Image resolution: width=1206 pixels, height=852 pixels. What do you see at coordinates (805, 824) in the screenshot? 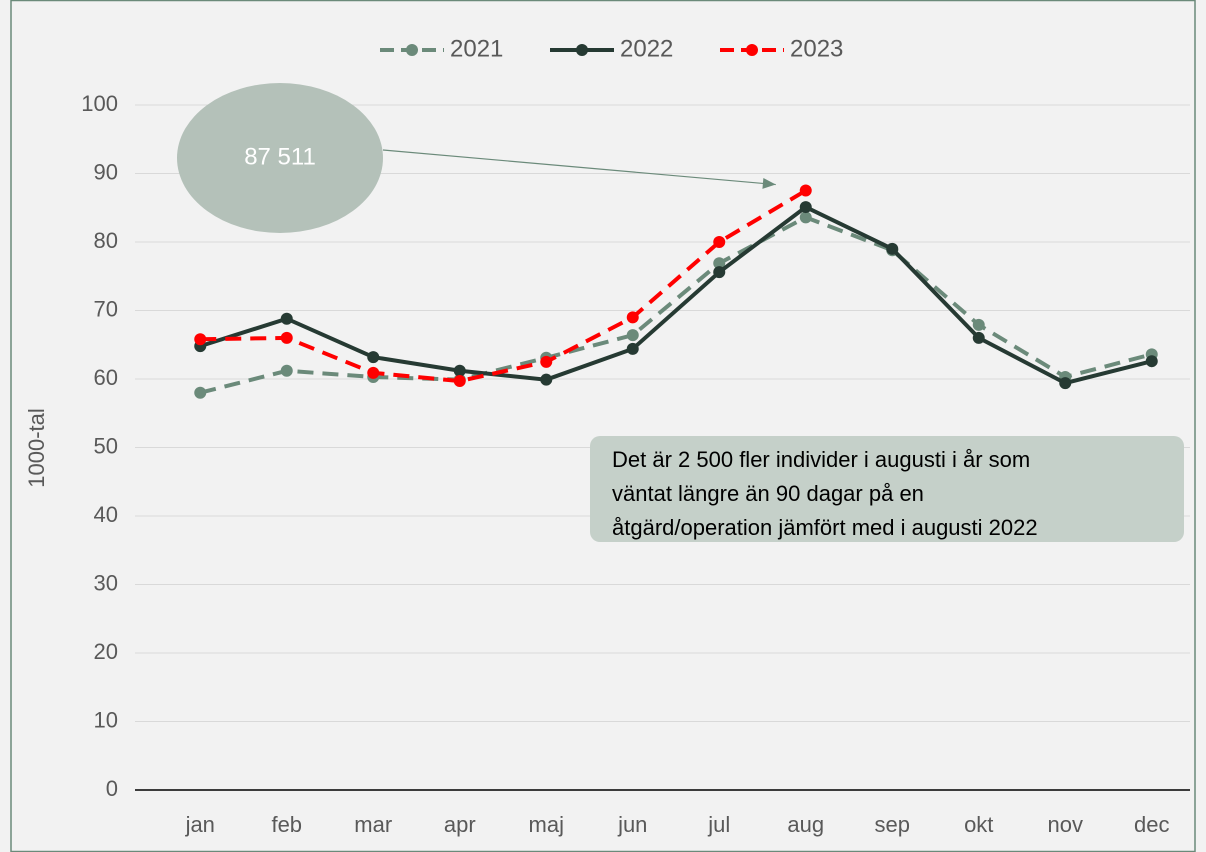
I see `x-tick-label: aug` at bounding box center [805, 824].